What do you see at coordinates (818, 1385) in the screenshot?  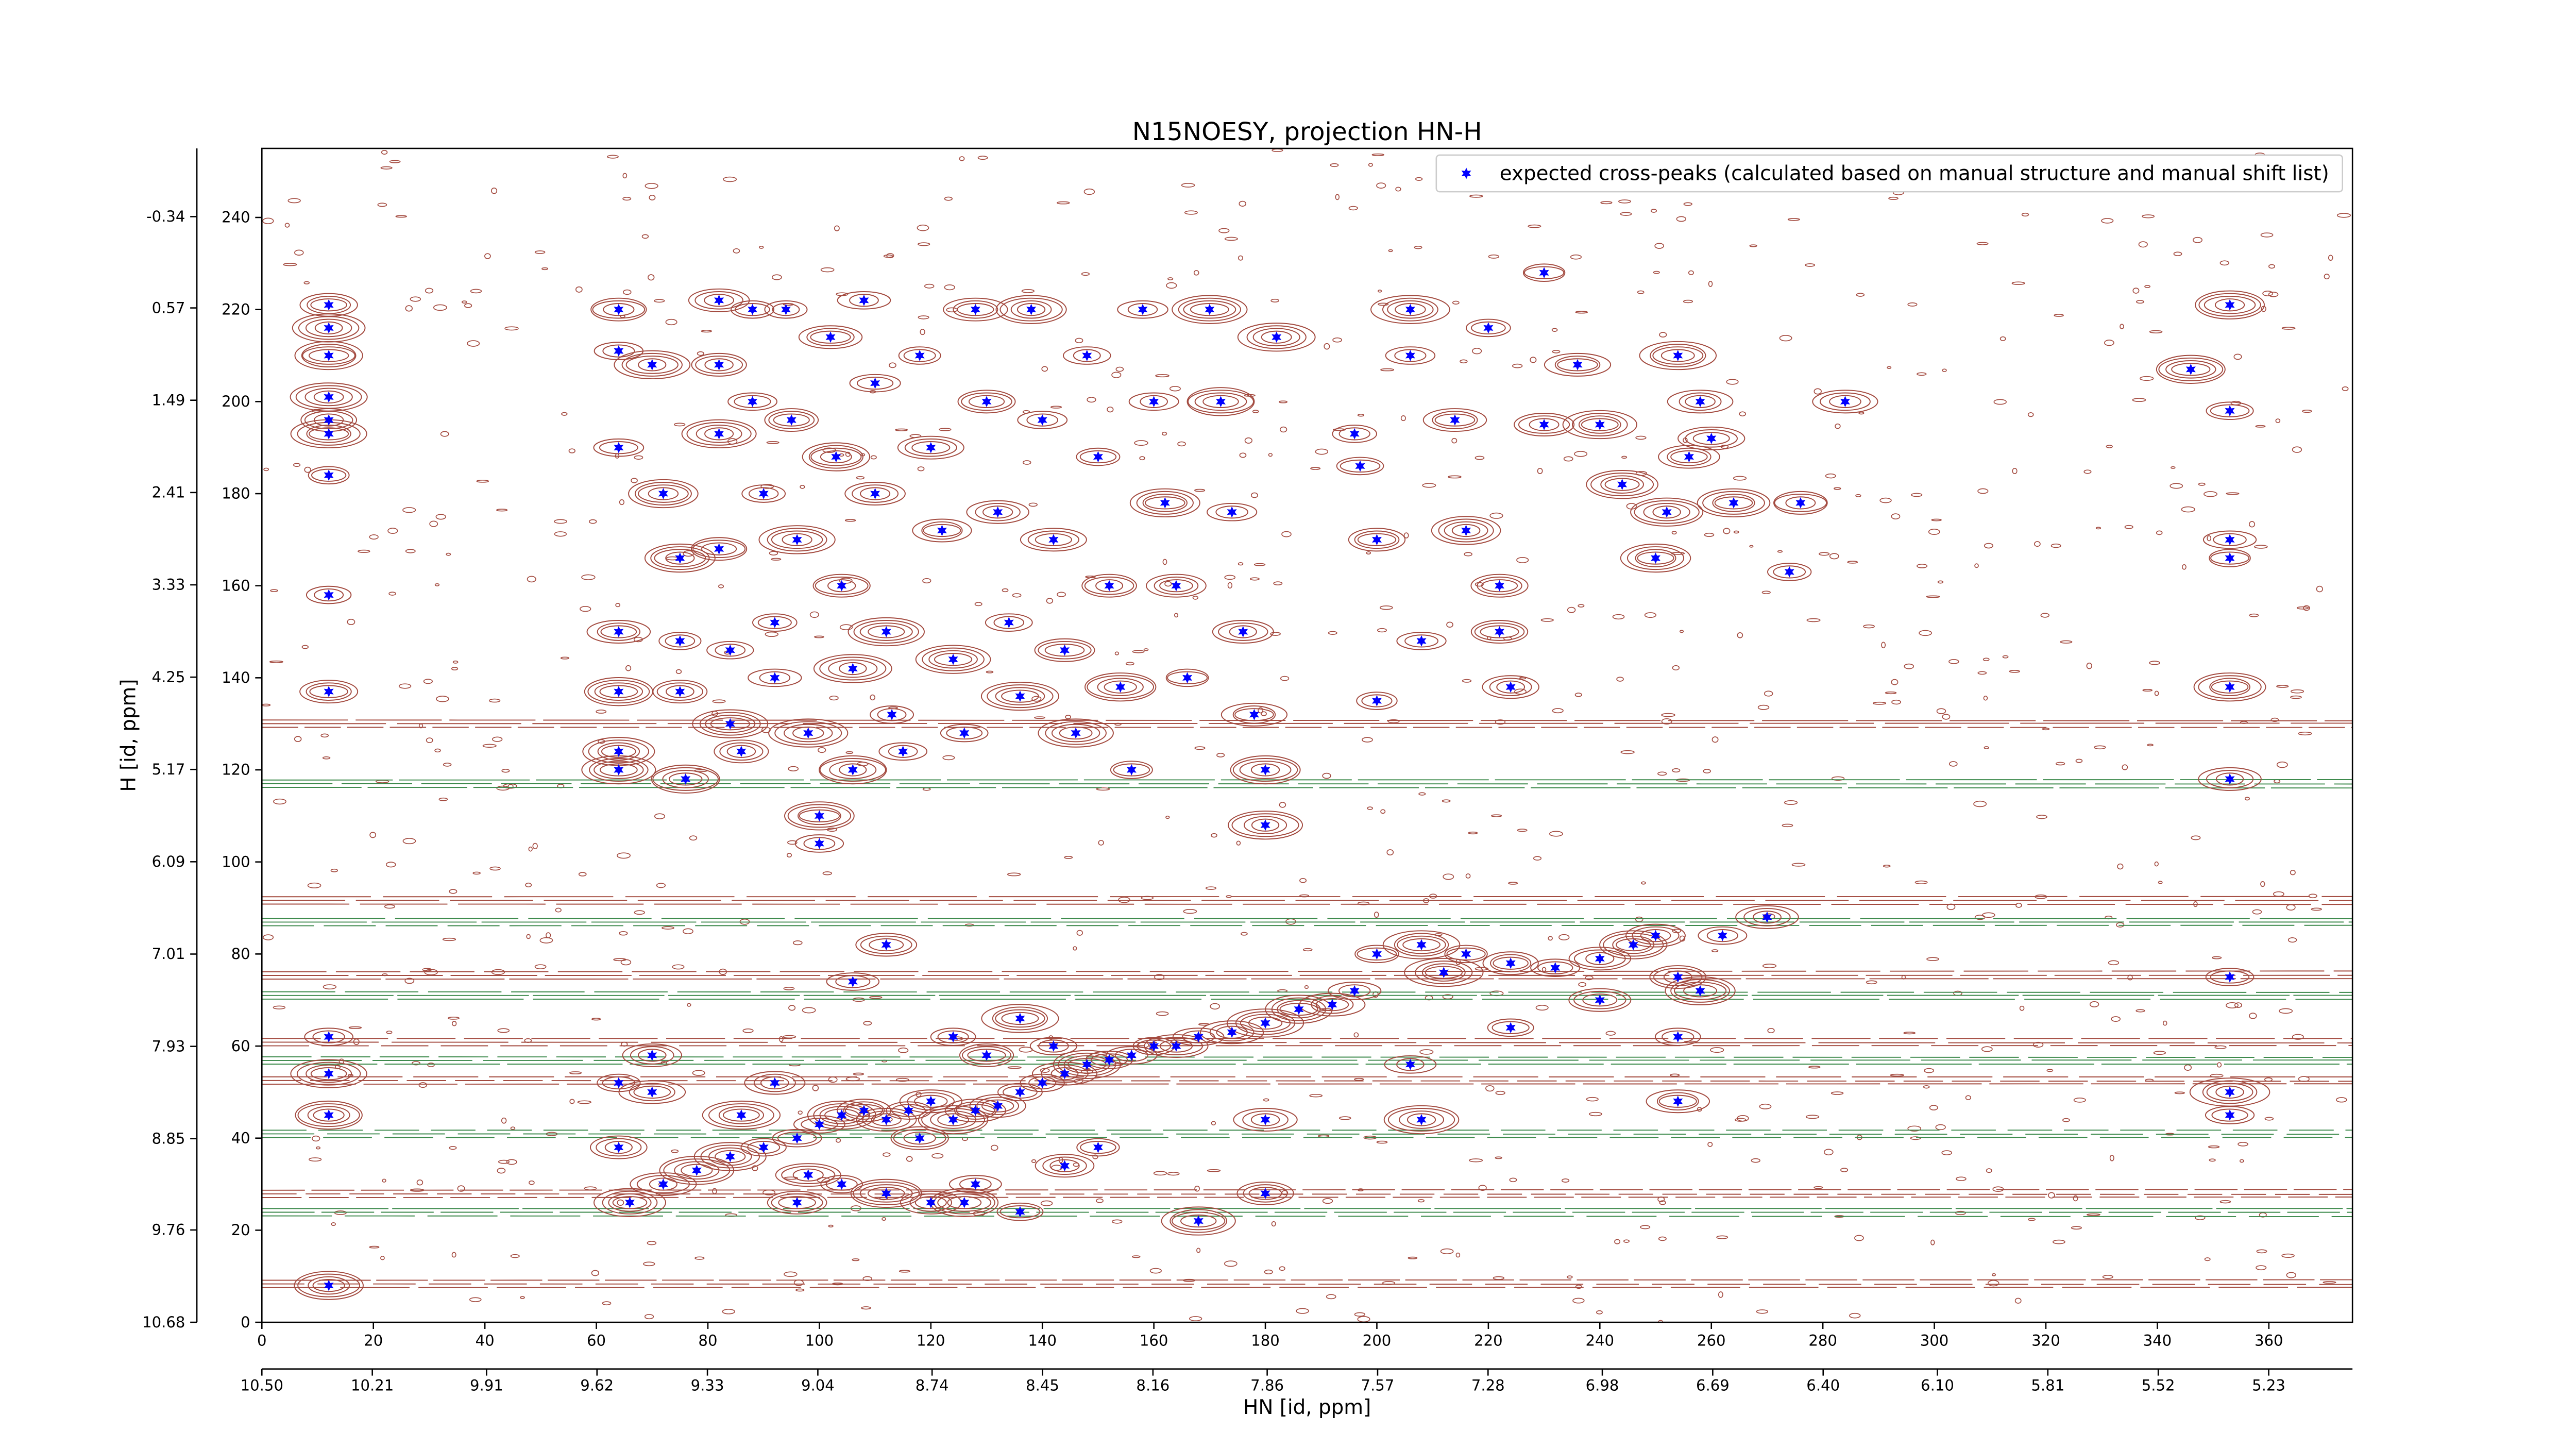 I see `x2-tick-label: 9.04` at bounding box center [818, 1385].